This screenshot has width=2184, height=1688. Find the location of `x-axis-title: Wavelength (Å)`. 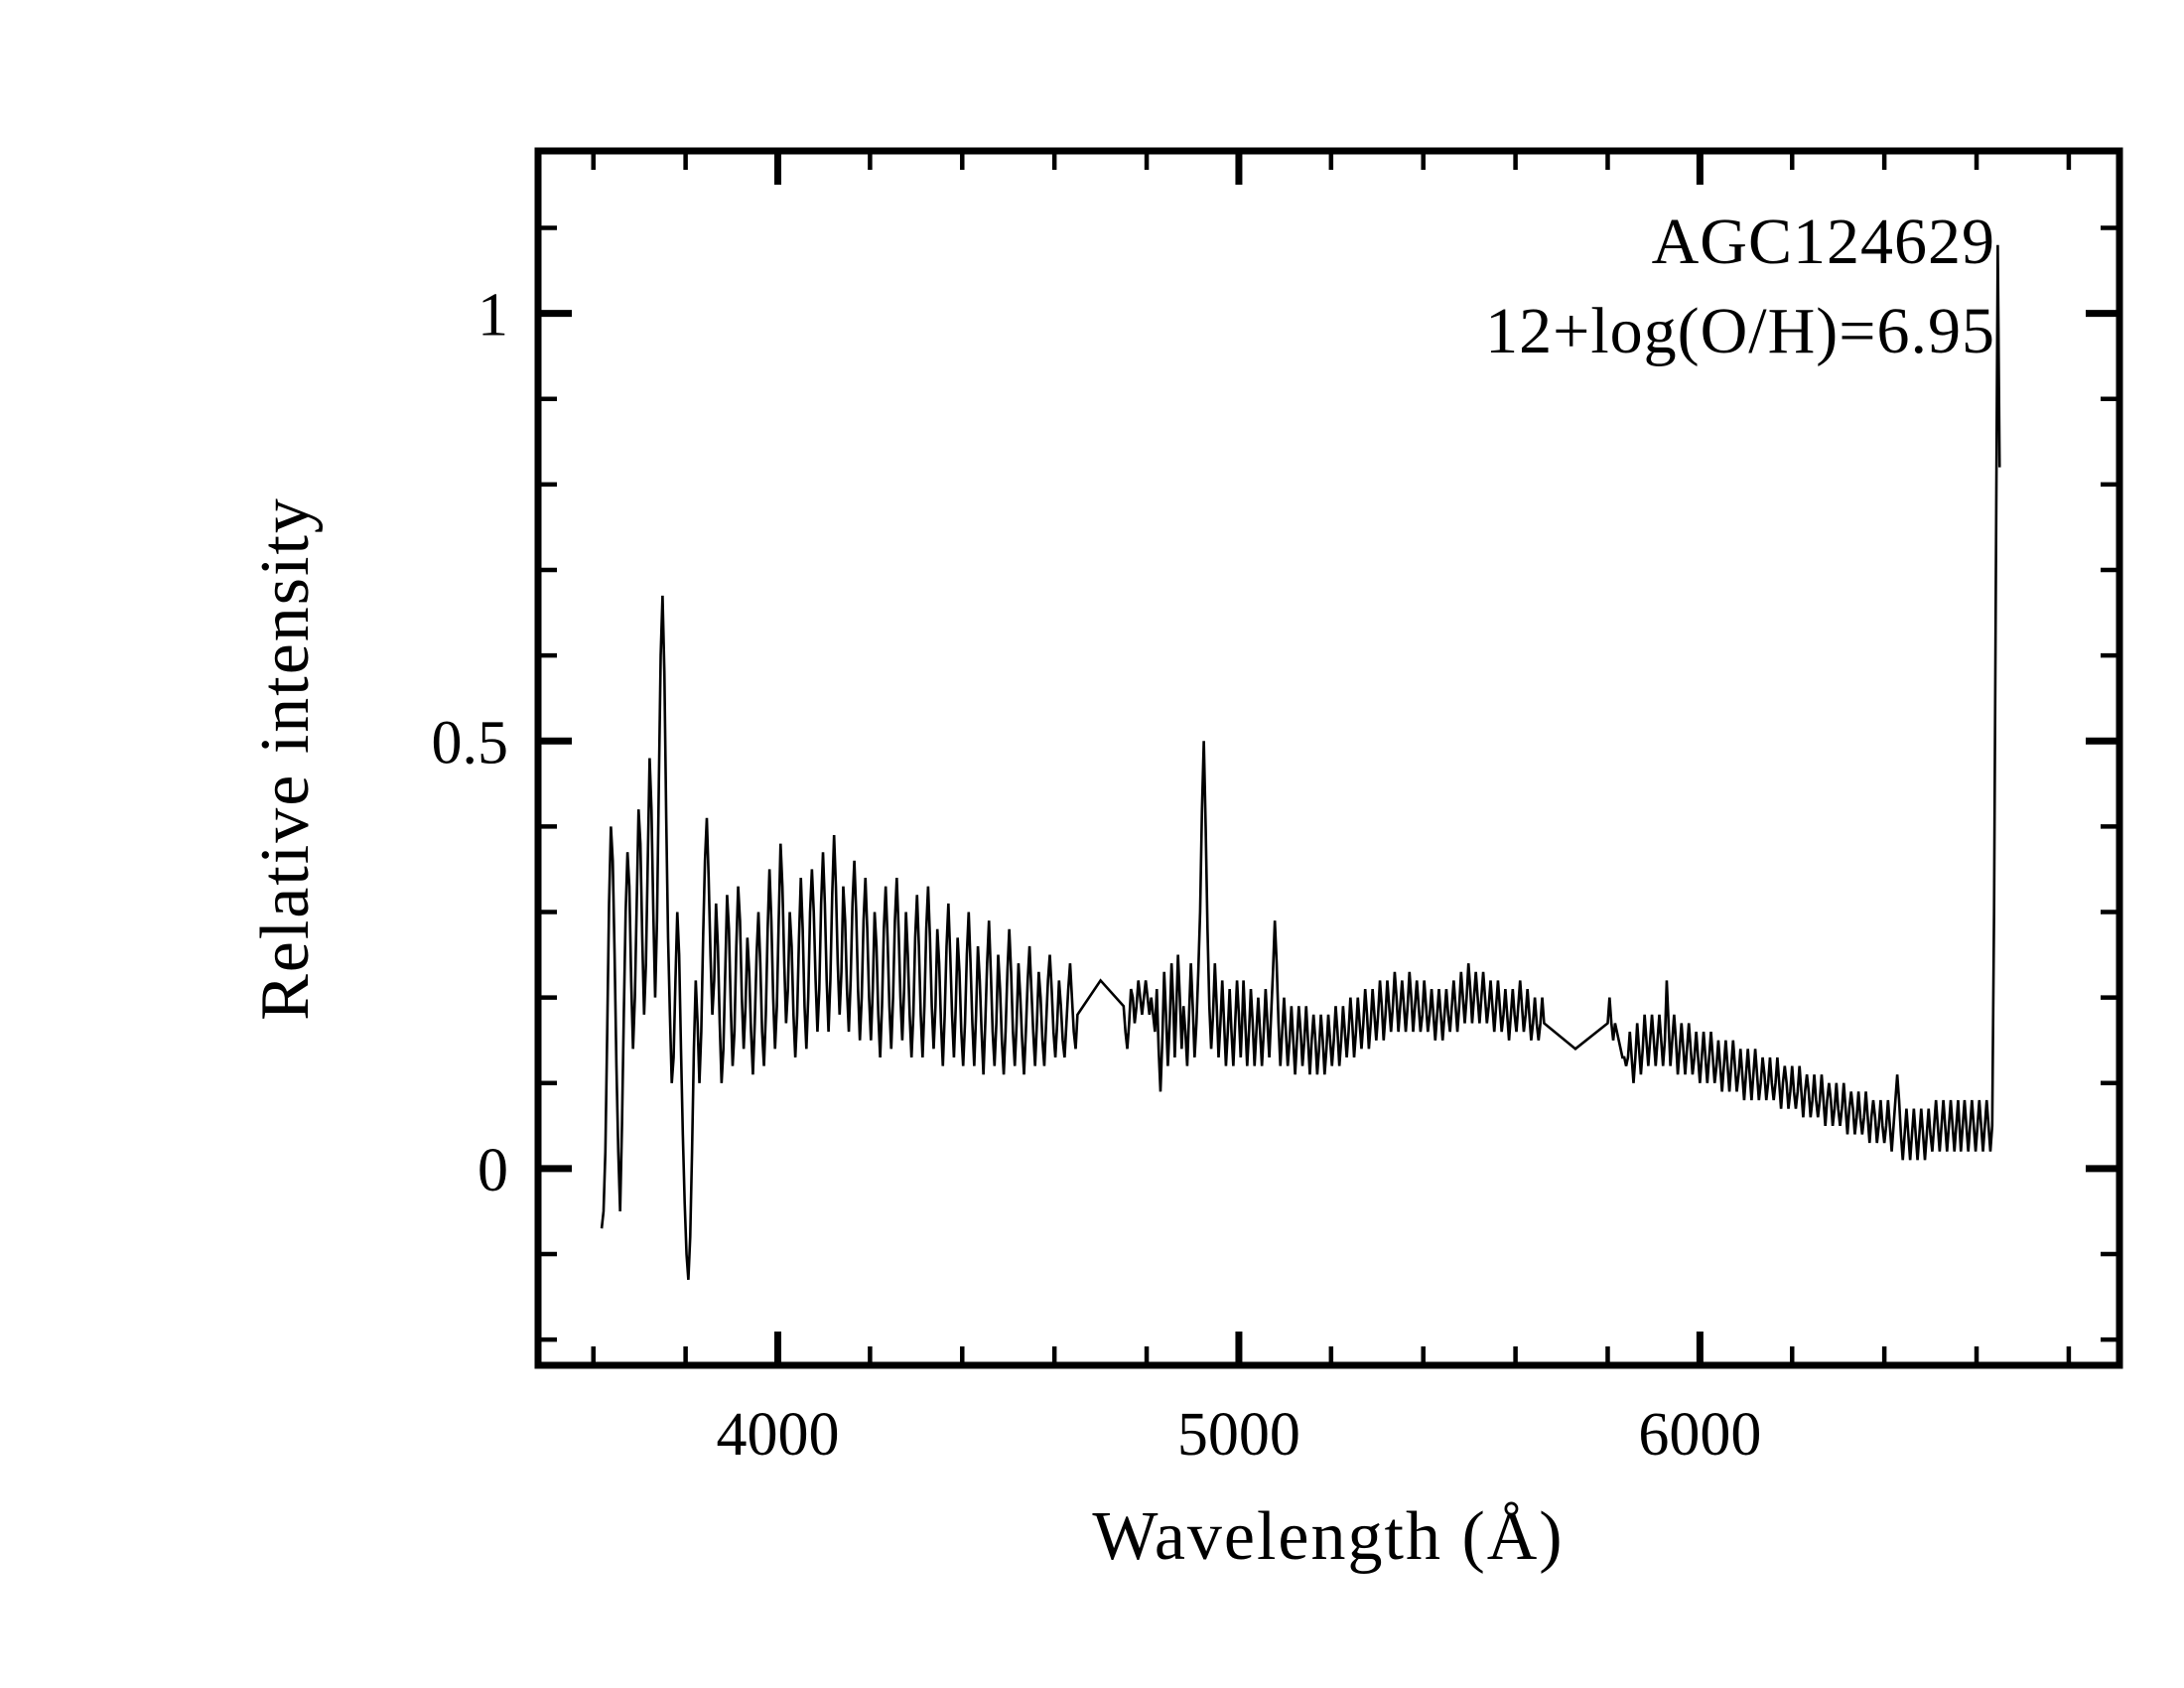

x-axis-title: Wavelength (Å) is located at coordinates (1328, 1536).